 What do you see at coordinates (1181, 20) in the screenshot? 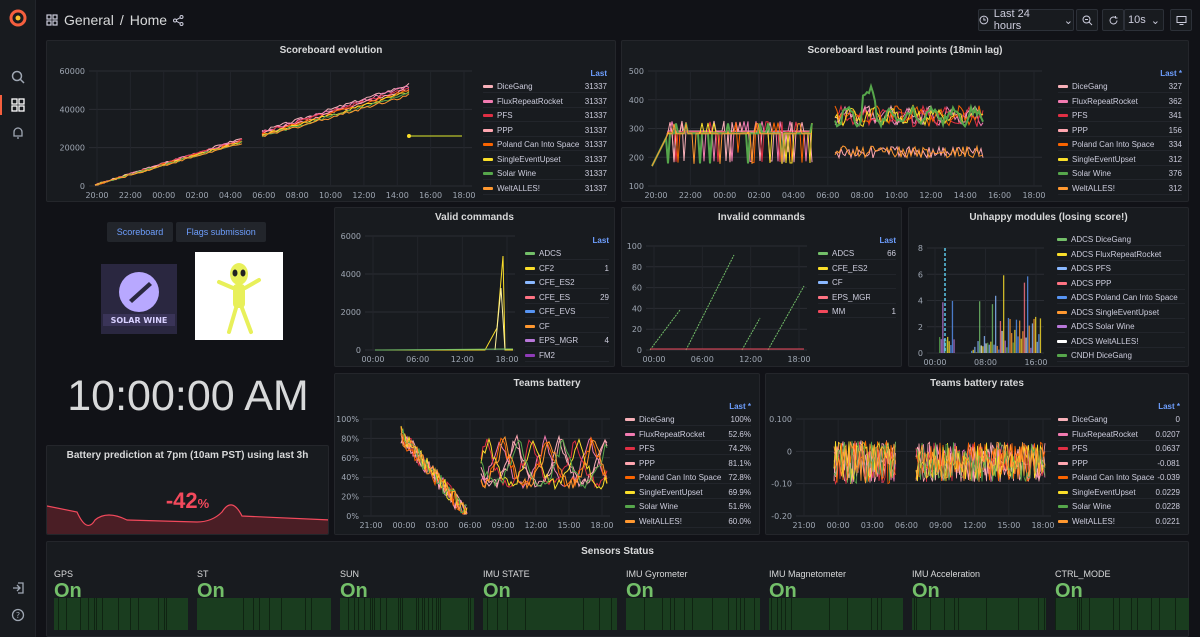
I see `tv-mode-button` at bounding box center [1181, 20].